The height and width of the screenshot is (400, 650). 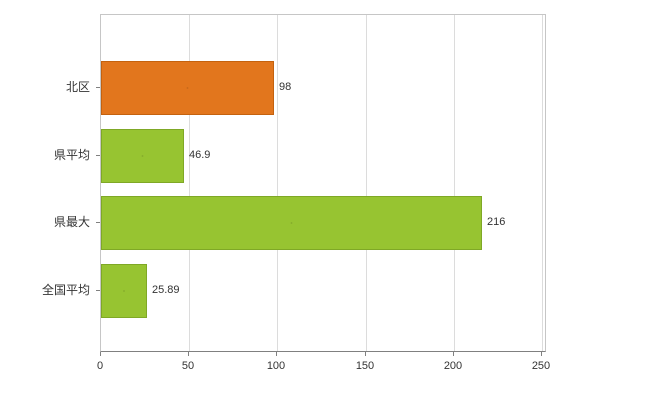 I want to click on x-axis-tick-label: 150, so click(x=365, y=366).